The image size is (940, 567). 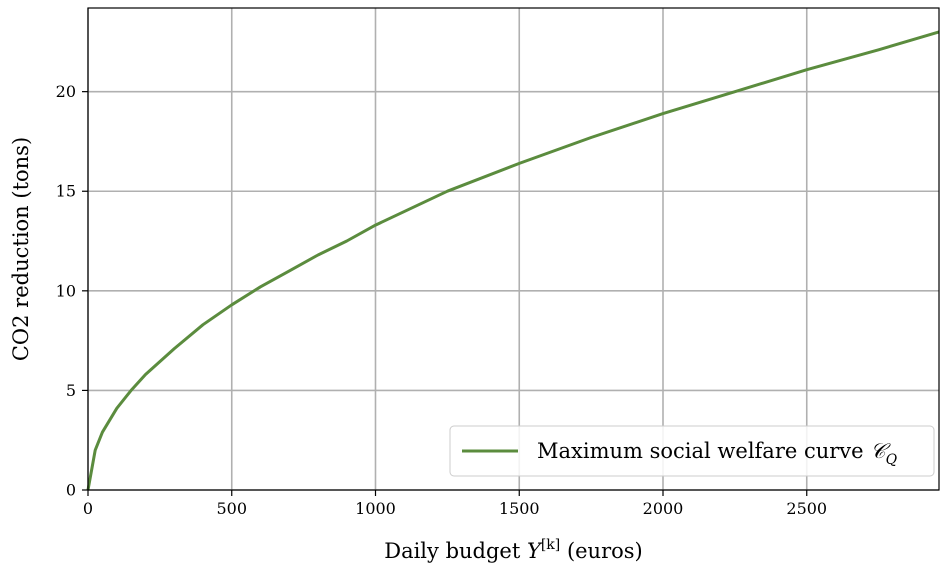 I want to click on x-tick-label: 500, so click(x=231, y=508).